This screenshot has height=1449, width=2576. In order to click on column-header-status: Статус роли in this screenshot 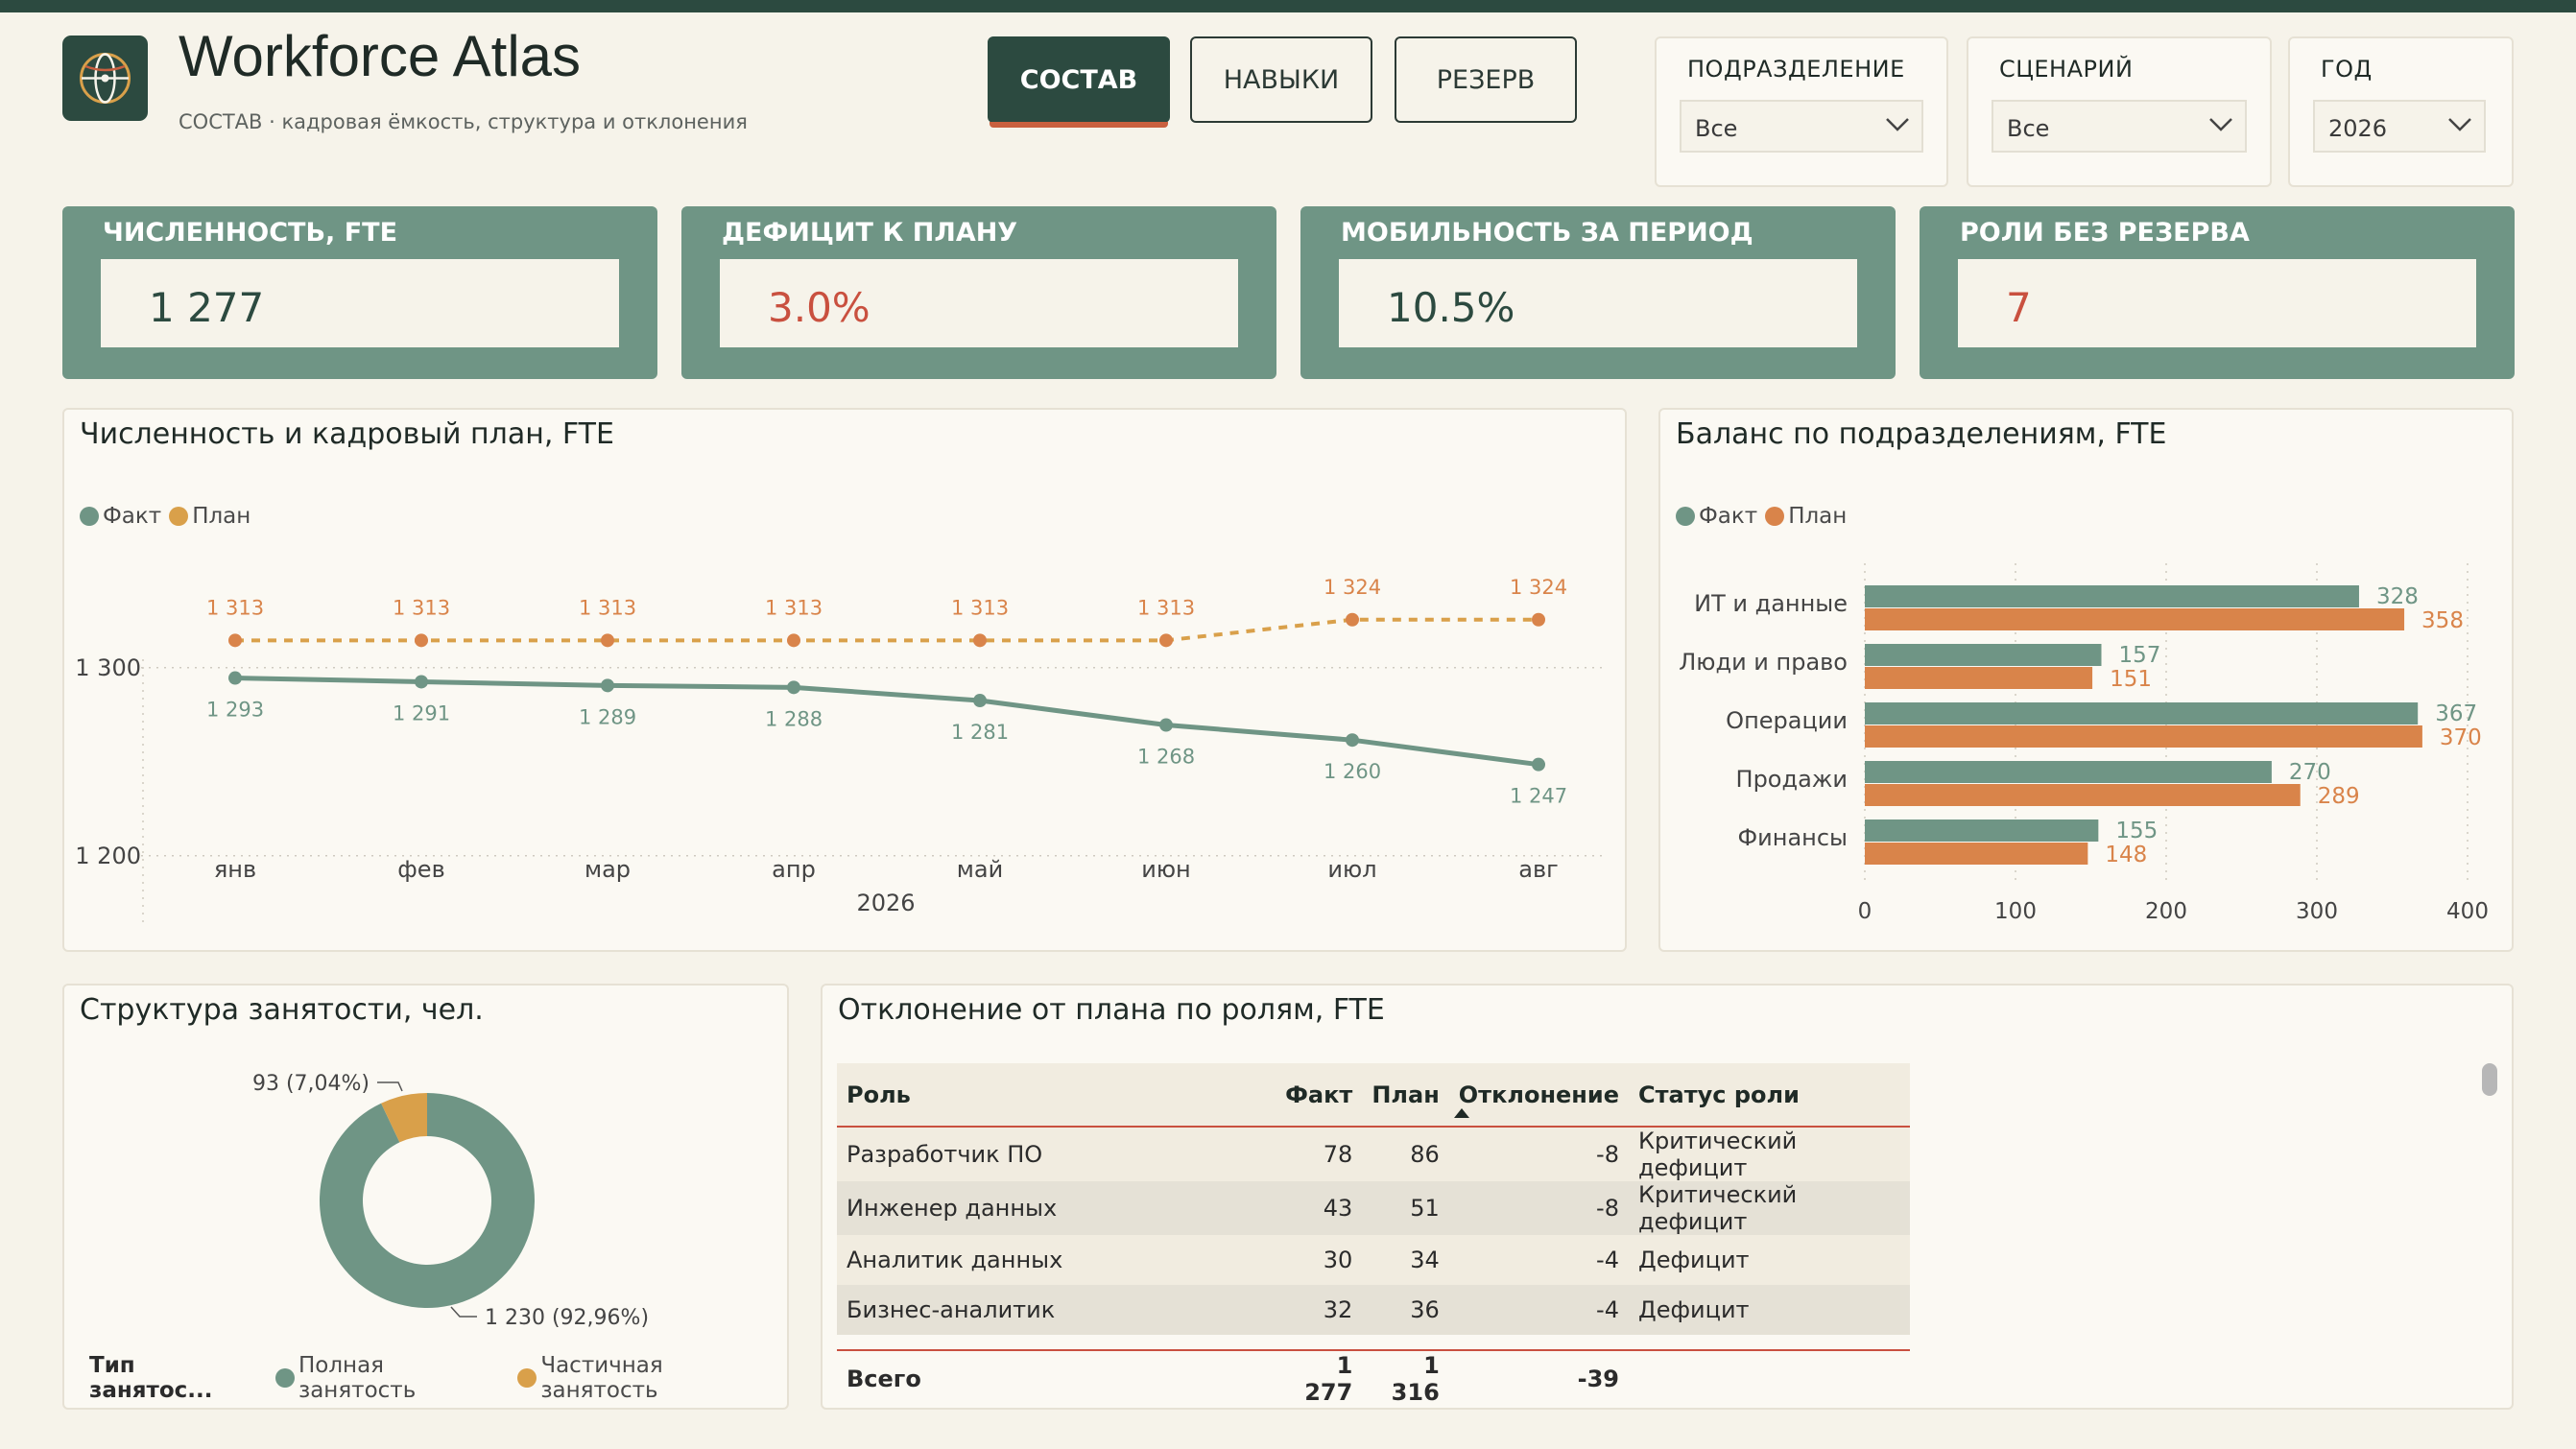, I will do `click(1769, 1095)`.